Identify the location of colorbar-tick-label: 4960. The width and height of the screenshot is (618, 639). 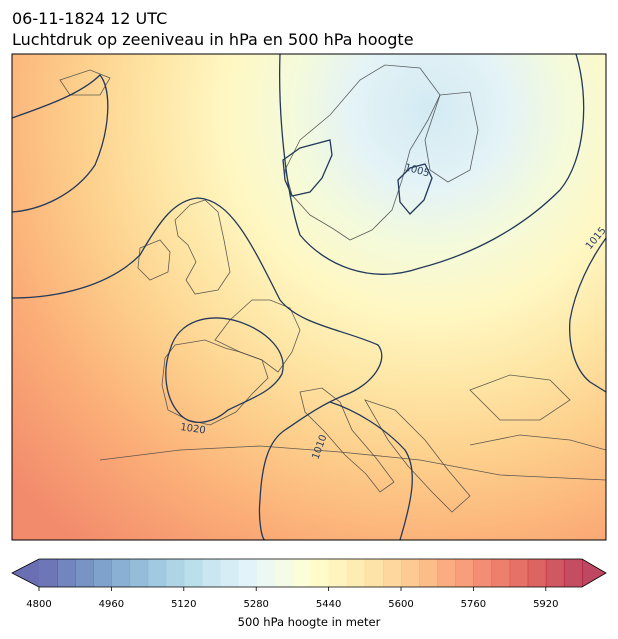
(111, 604).